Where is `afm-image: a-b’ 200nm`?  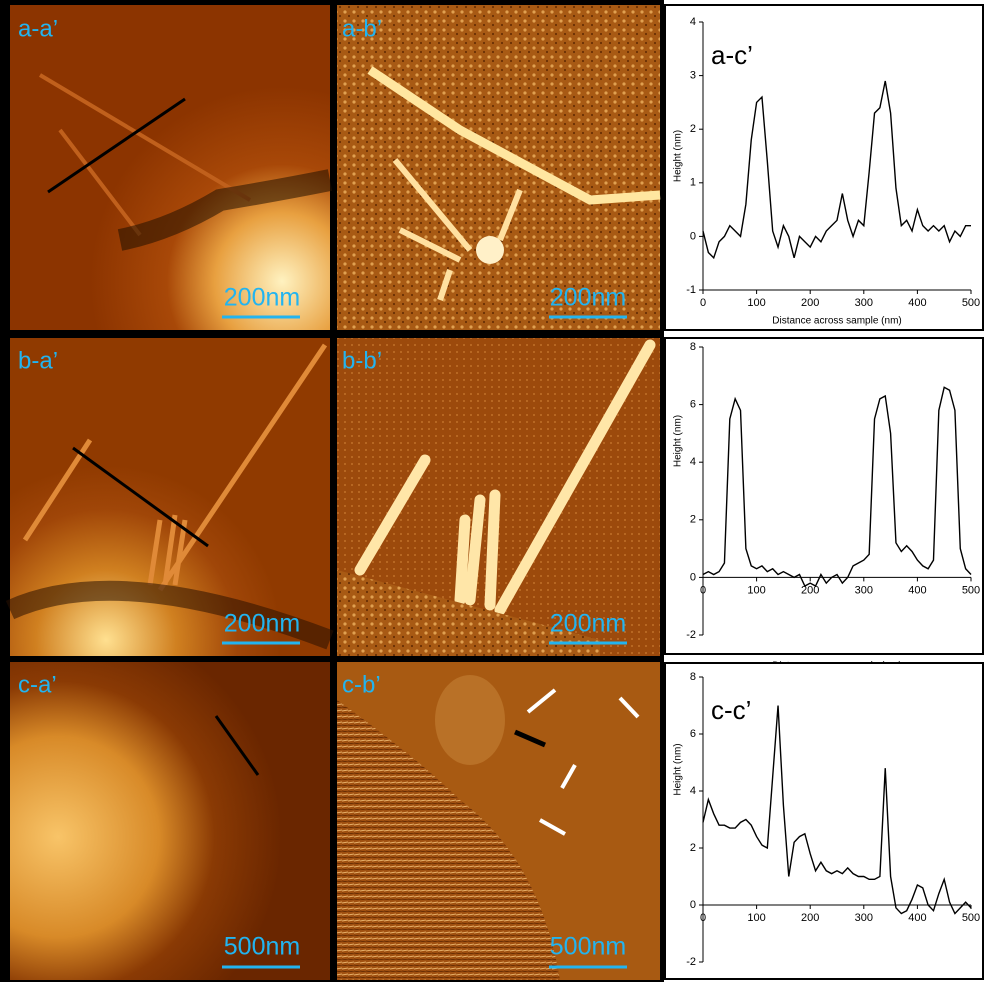
afm-image: a-b’ 200nm is located at coordinates (499, 167).